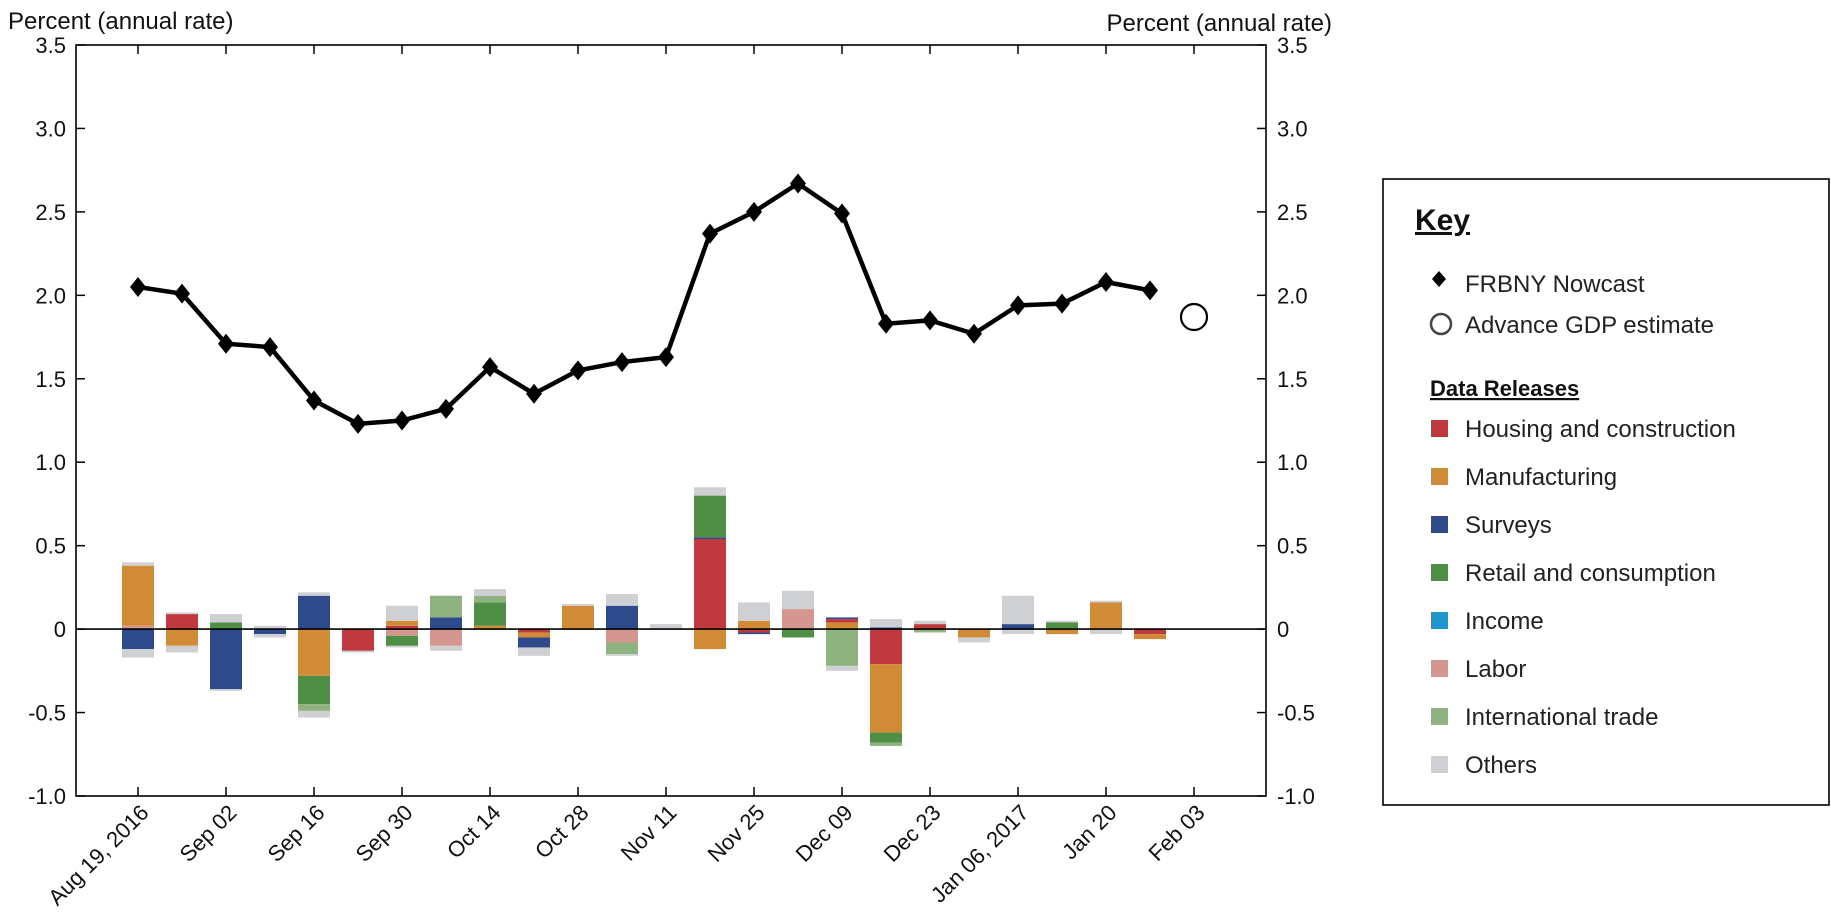 This screenshot has height=924, width=1831. Describe the element at coordinates (1296, 713) in the screenshot. I see `y-tick-label-right: -0.5` at that location.